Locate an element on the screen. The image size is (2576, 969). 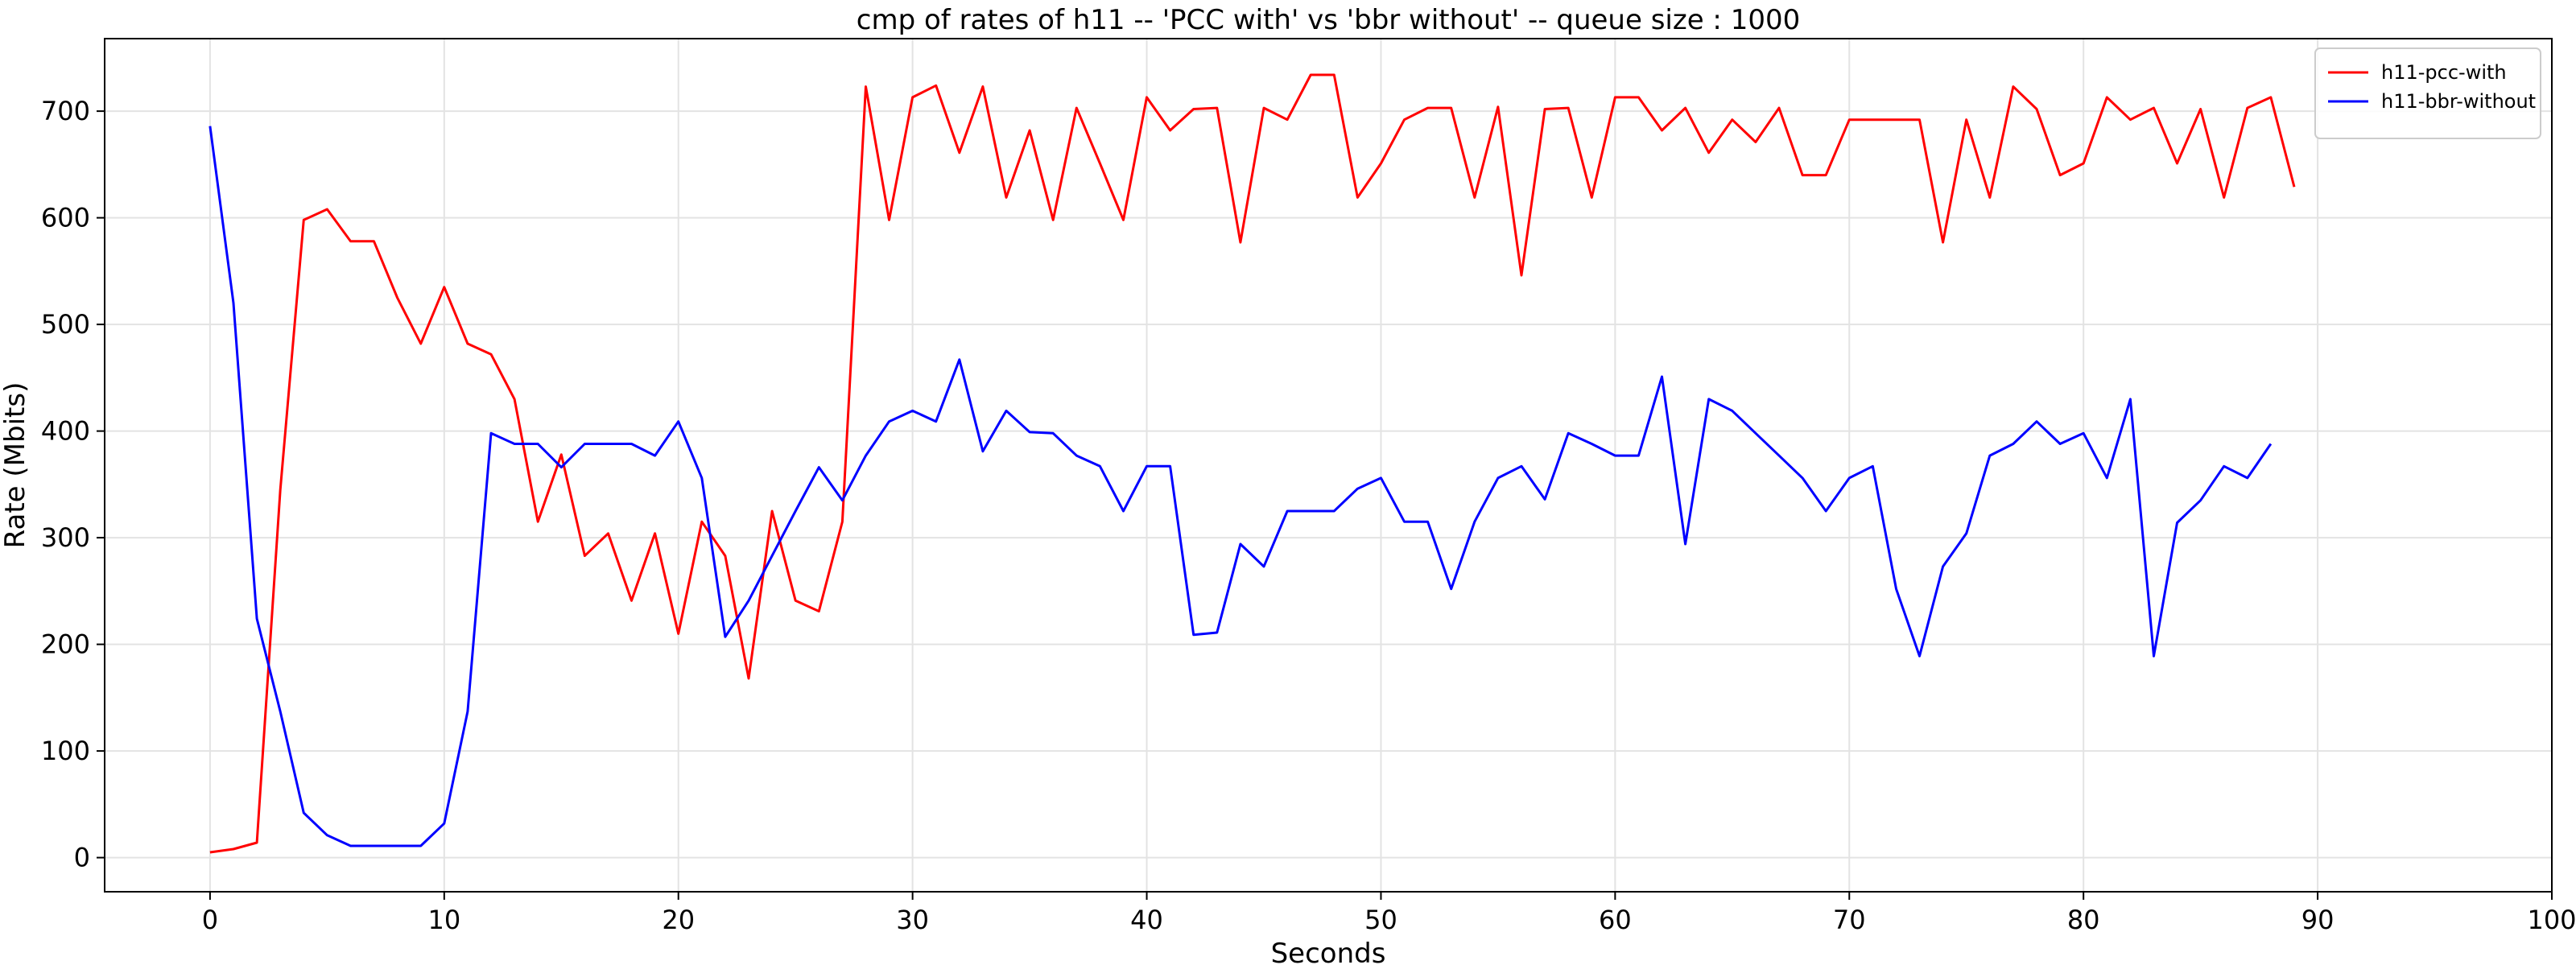
y-tick-label: 400 is located at coordinates (65, 431).